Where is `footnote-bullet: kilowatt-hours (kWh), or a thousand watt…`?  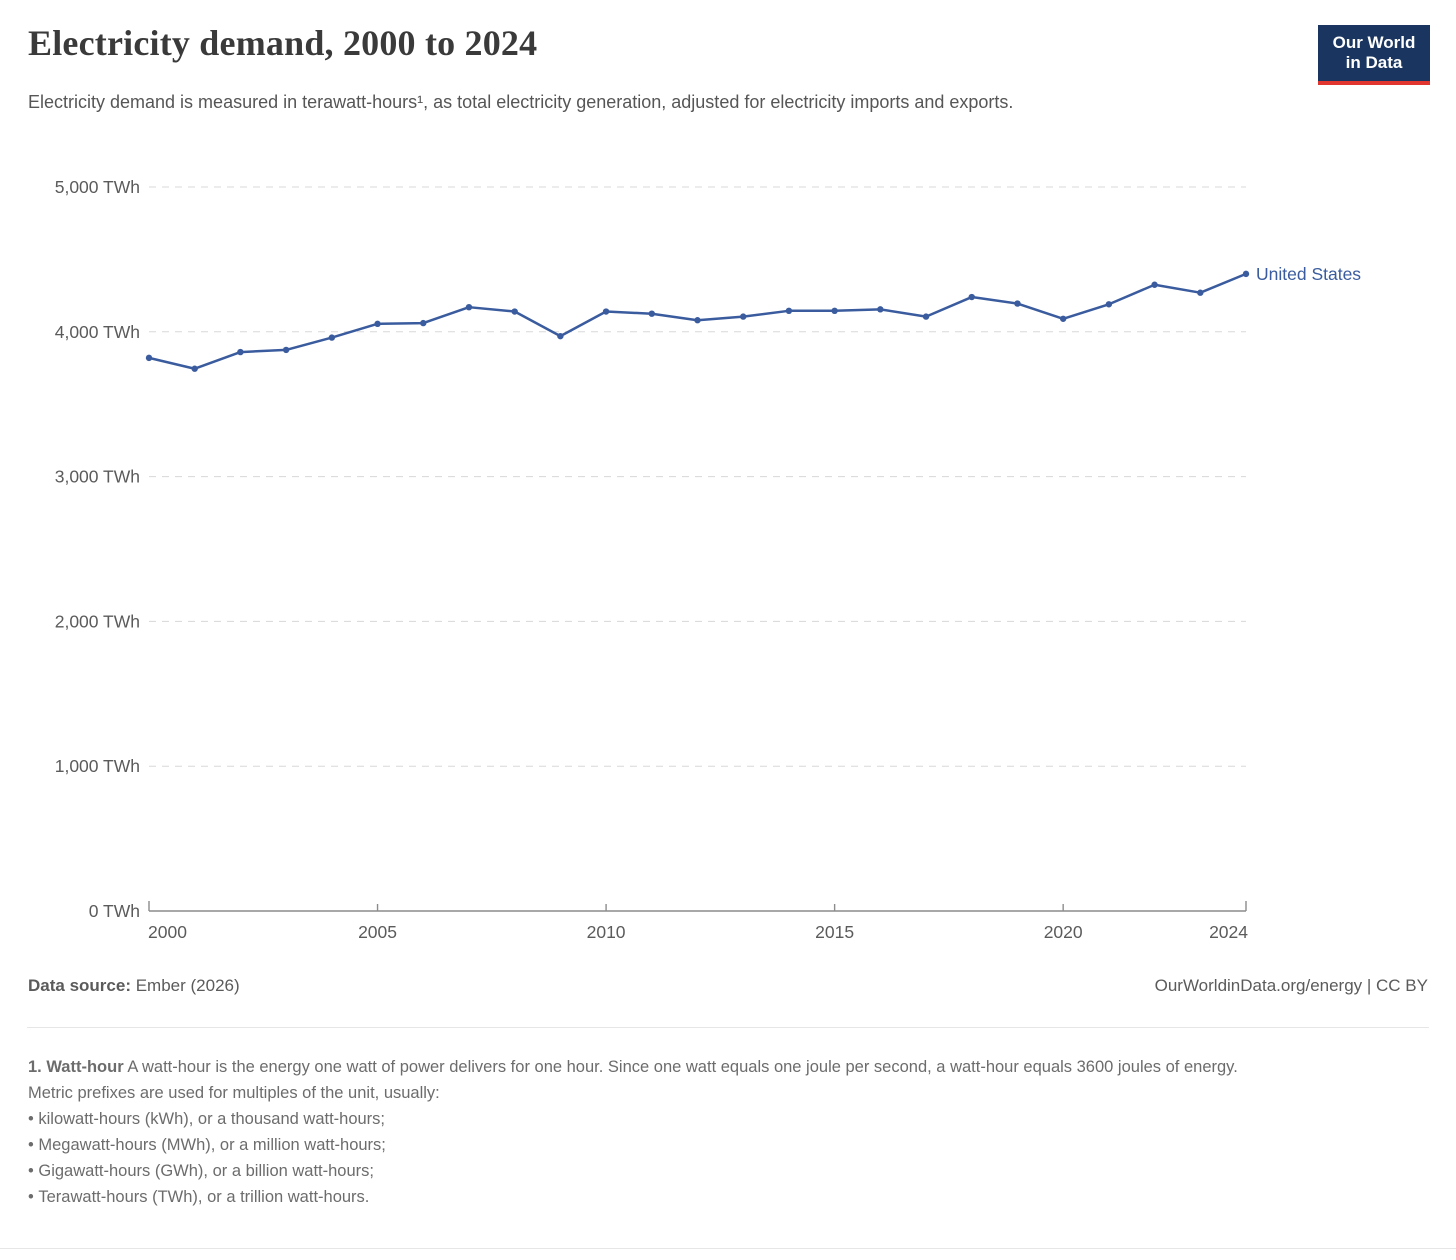 footnote-bullet: kilowatt-hours (kWh), or a thousand watt… is located at coordinates (706, 1119).